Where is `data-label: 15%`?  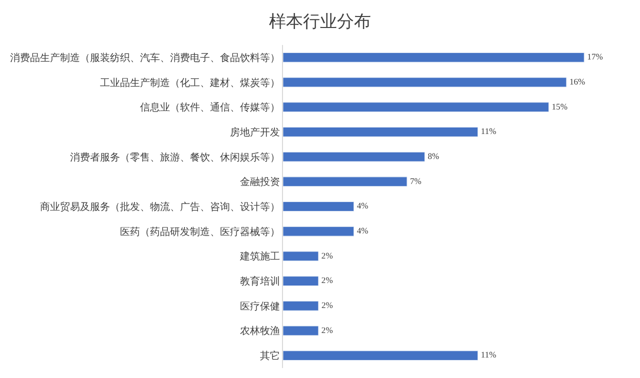 data-label: 15% is located at coordinates (560, 106).